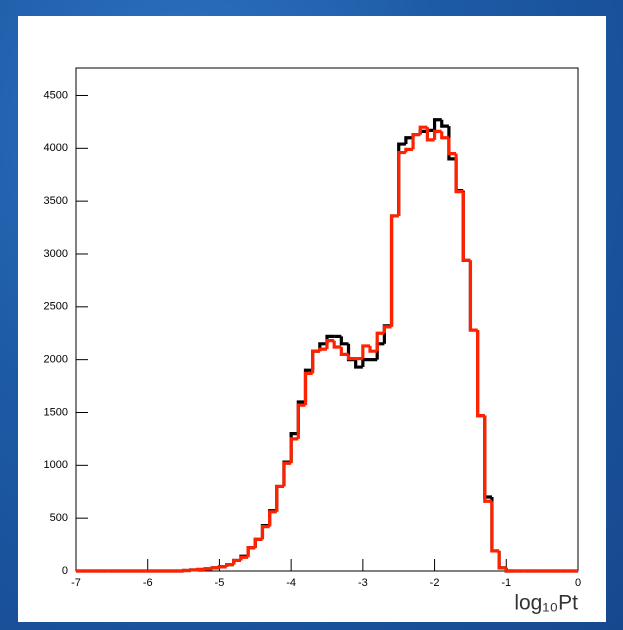  What do you see at coordinates (56, 465) in the screenshot?
I see `y-tick-label: 1000` at bounding box center [56, 465].